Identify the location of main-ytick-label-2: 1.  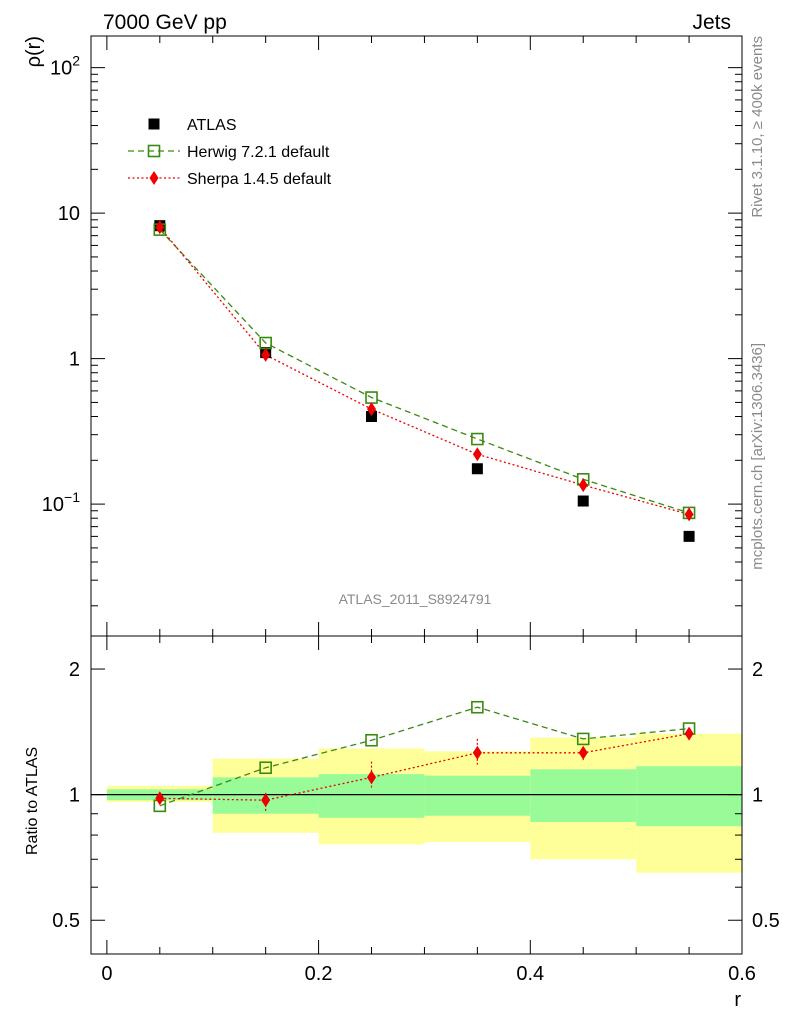
(74, 360).